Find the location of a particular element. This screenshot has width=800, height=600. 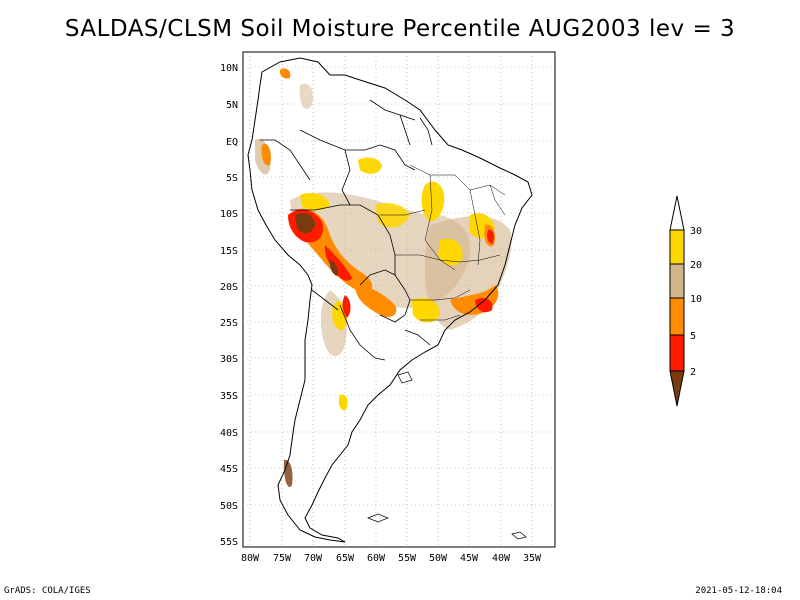

lat-label: 40S is located at coordinates (229, 433).